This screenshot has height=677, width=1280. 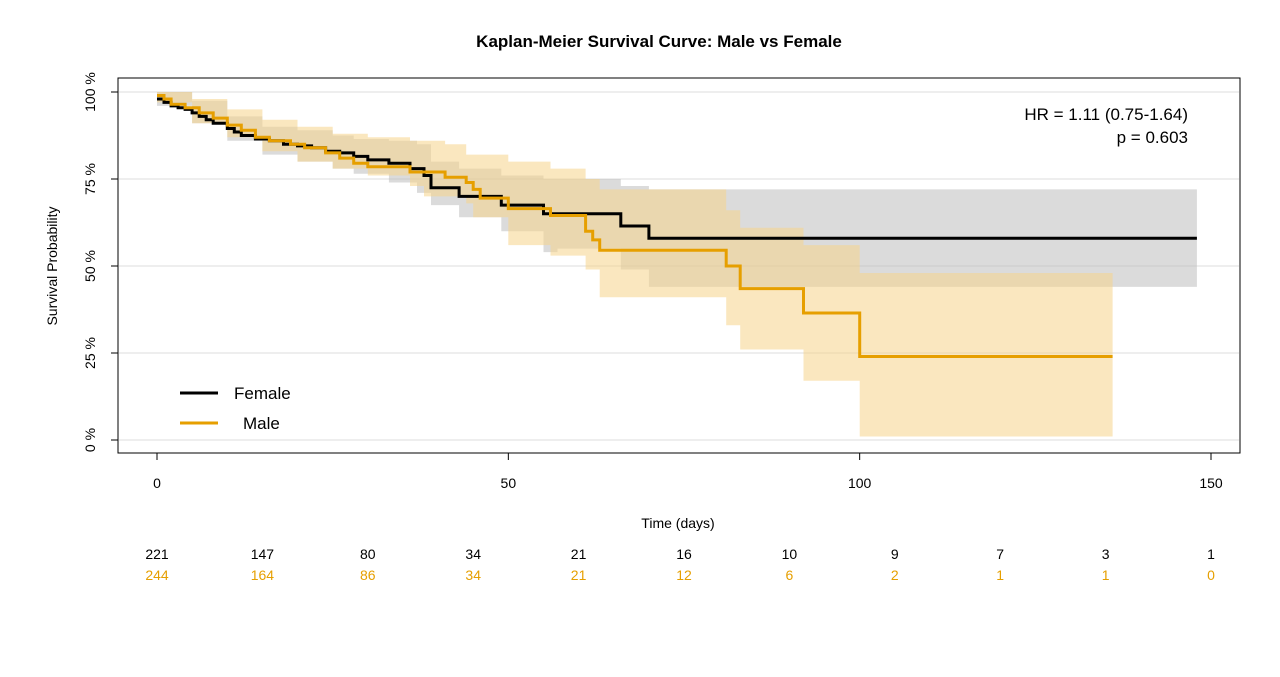 I want to click on risk-value-female-1: 147, so click(x=263, y=554).